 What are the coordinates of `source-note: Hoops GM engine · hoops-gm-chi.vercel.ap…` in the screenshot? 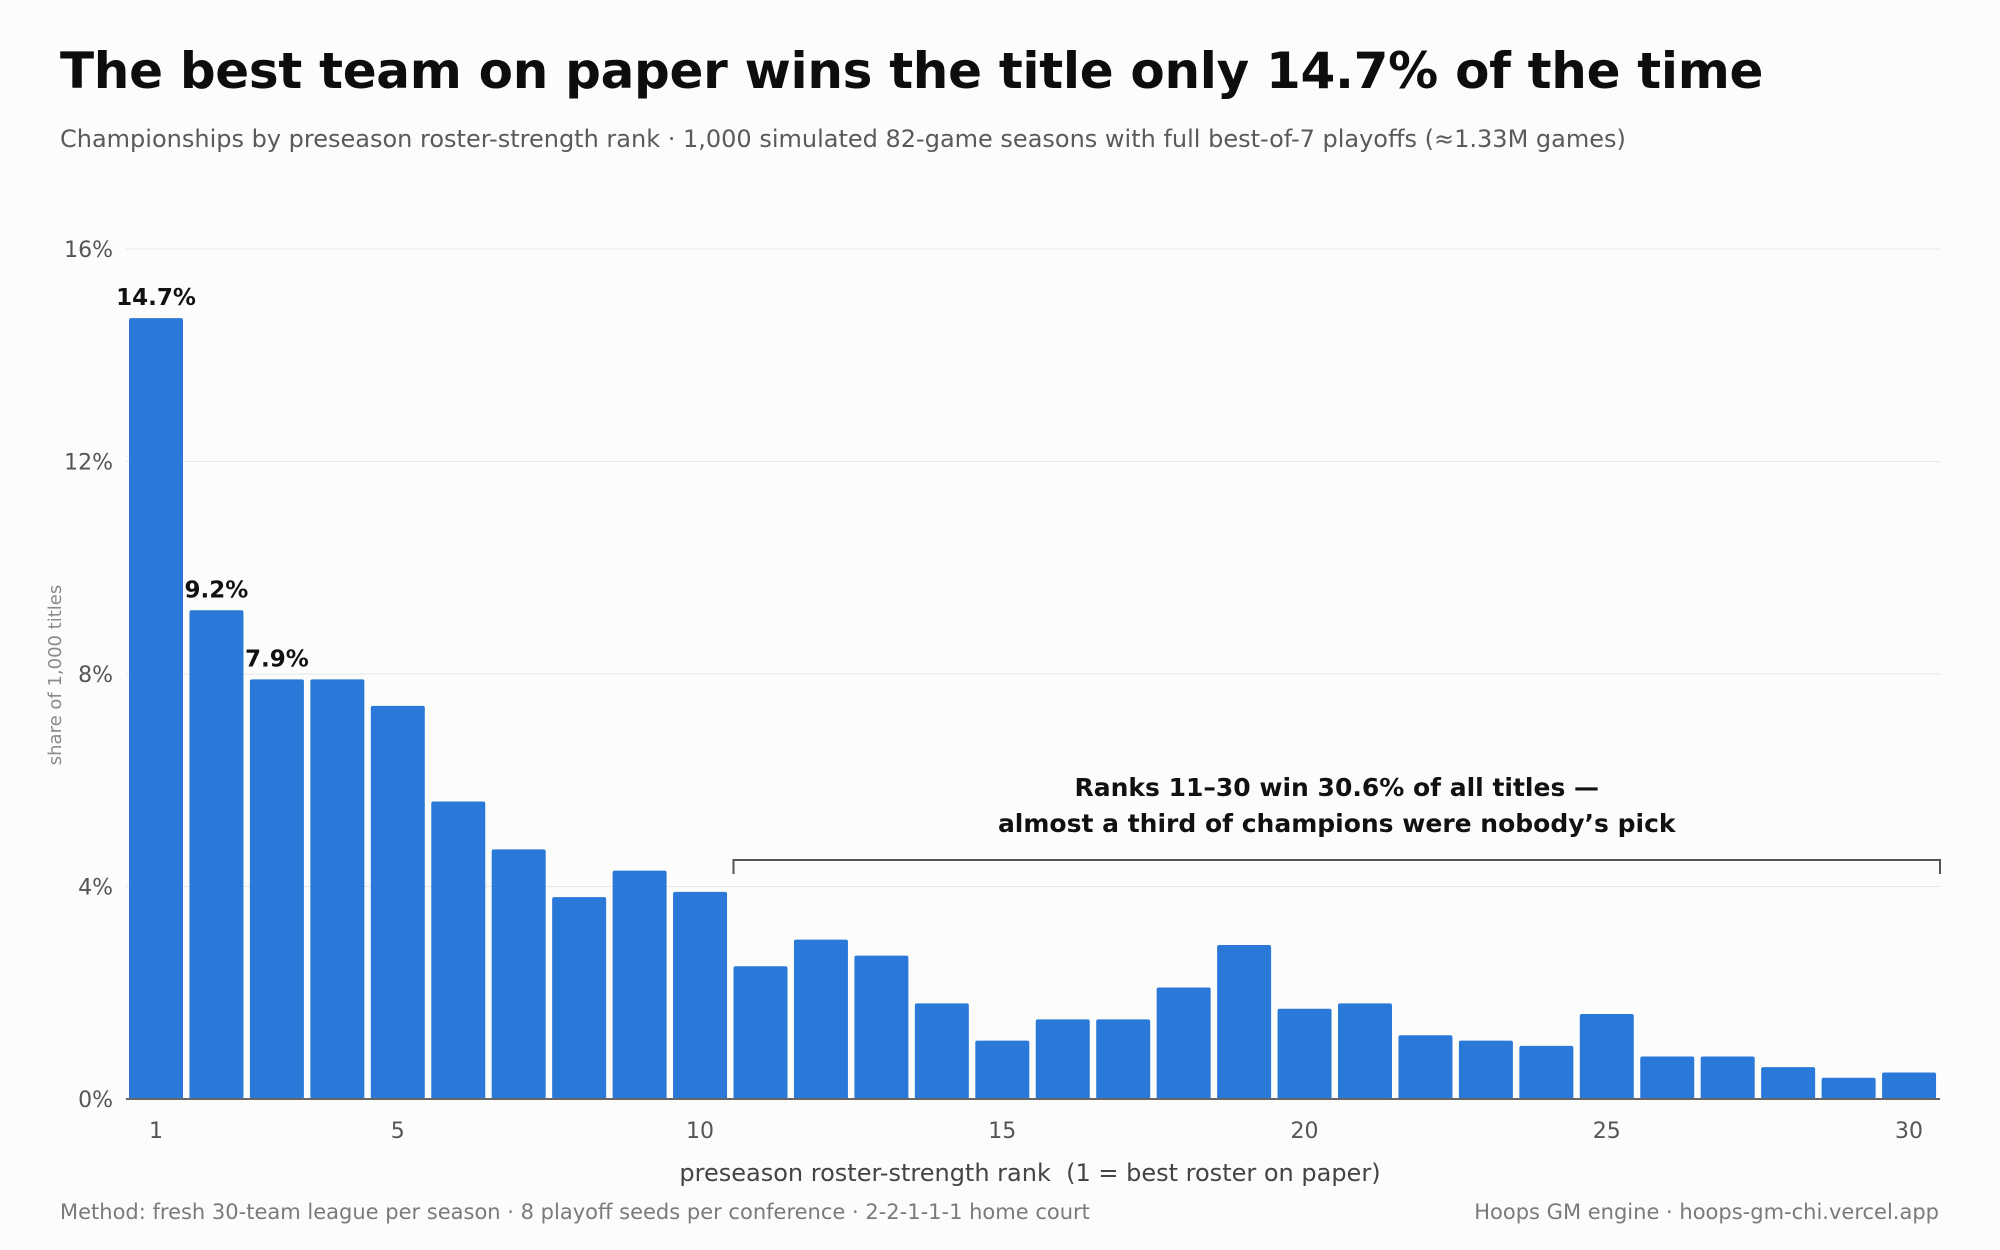 It's located at (1706, 1212).